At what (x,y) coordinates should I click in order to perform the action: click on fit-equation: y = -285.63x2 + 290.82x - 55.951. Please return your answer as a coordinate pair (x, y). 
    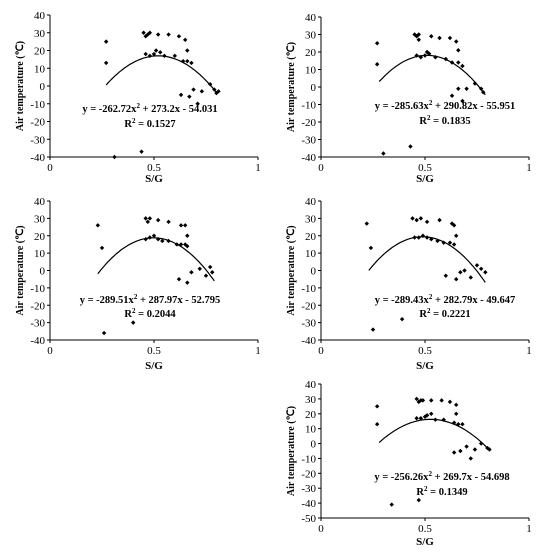
    Looking at the image, I should click on (445, 105).